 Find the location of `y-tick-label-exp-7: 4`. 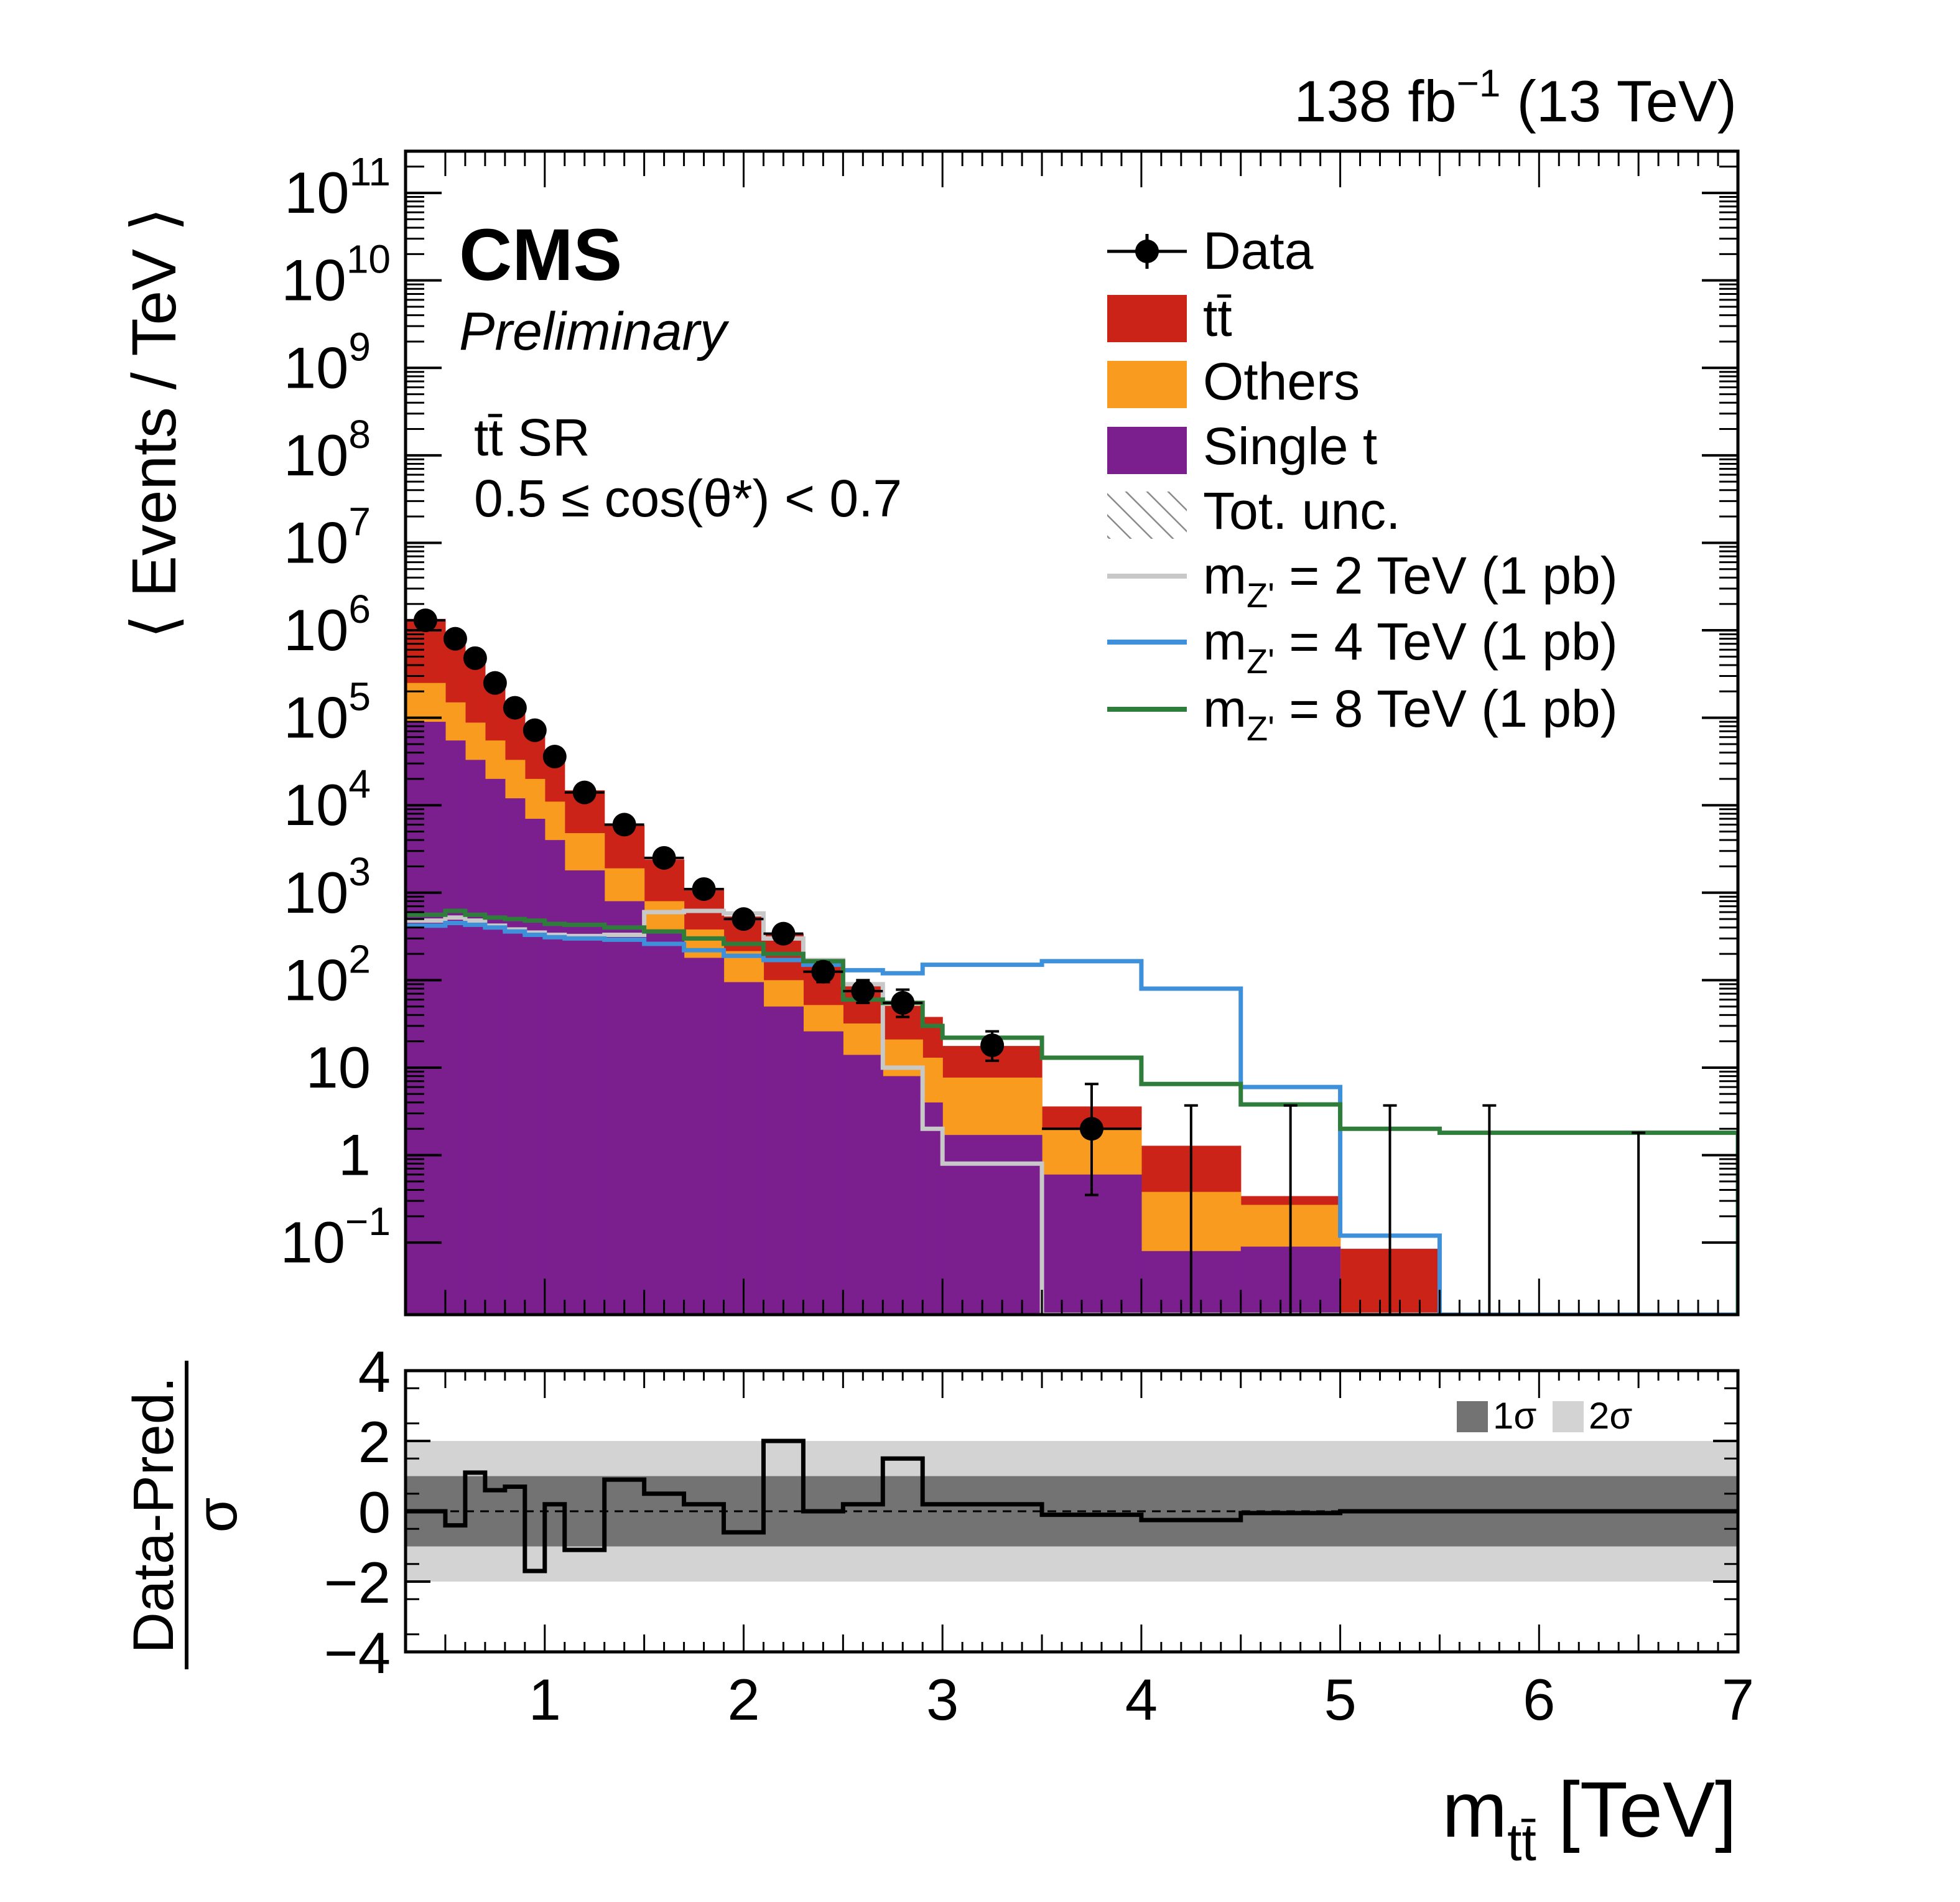

y-tick-label-exp-7: 4 is located at coordinates (359, 784).